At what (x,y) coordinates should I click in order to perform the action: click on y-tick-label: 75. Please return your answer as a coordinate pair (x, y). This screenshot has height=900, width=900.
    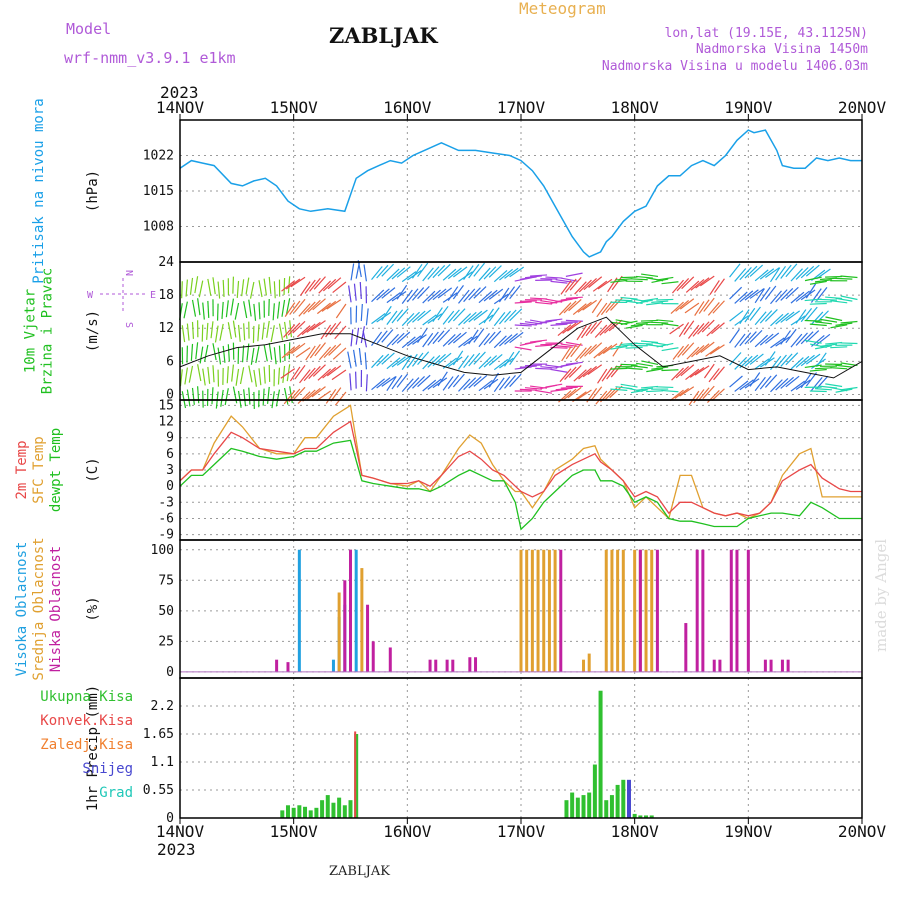
    Looking at the image, I should click on (166, 580).